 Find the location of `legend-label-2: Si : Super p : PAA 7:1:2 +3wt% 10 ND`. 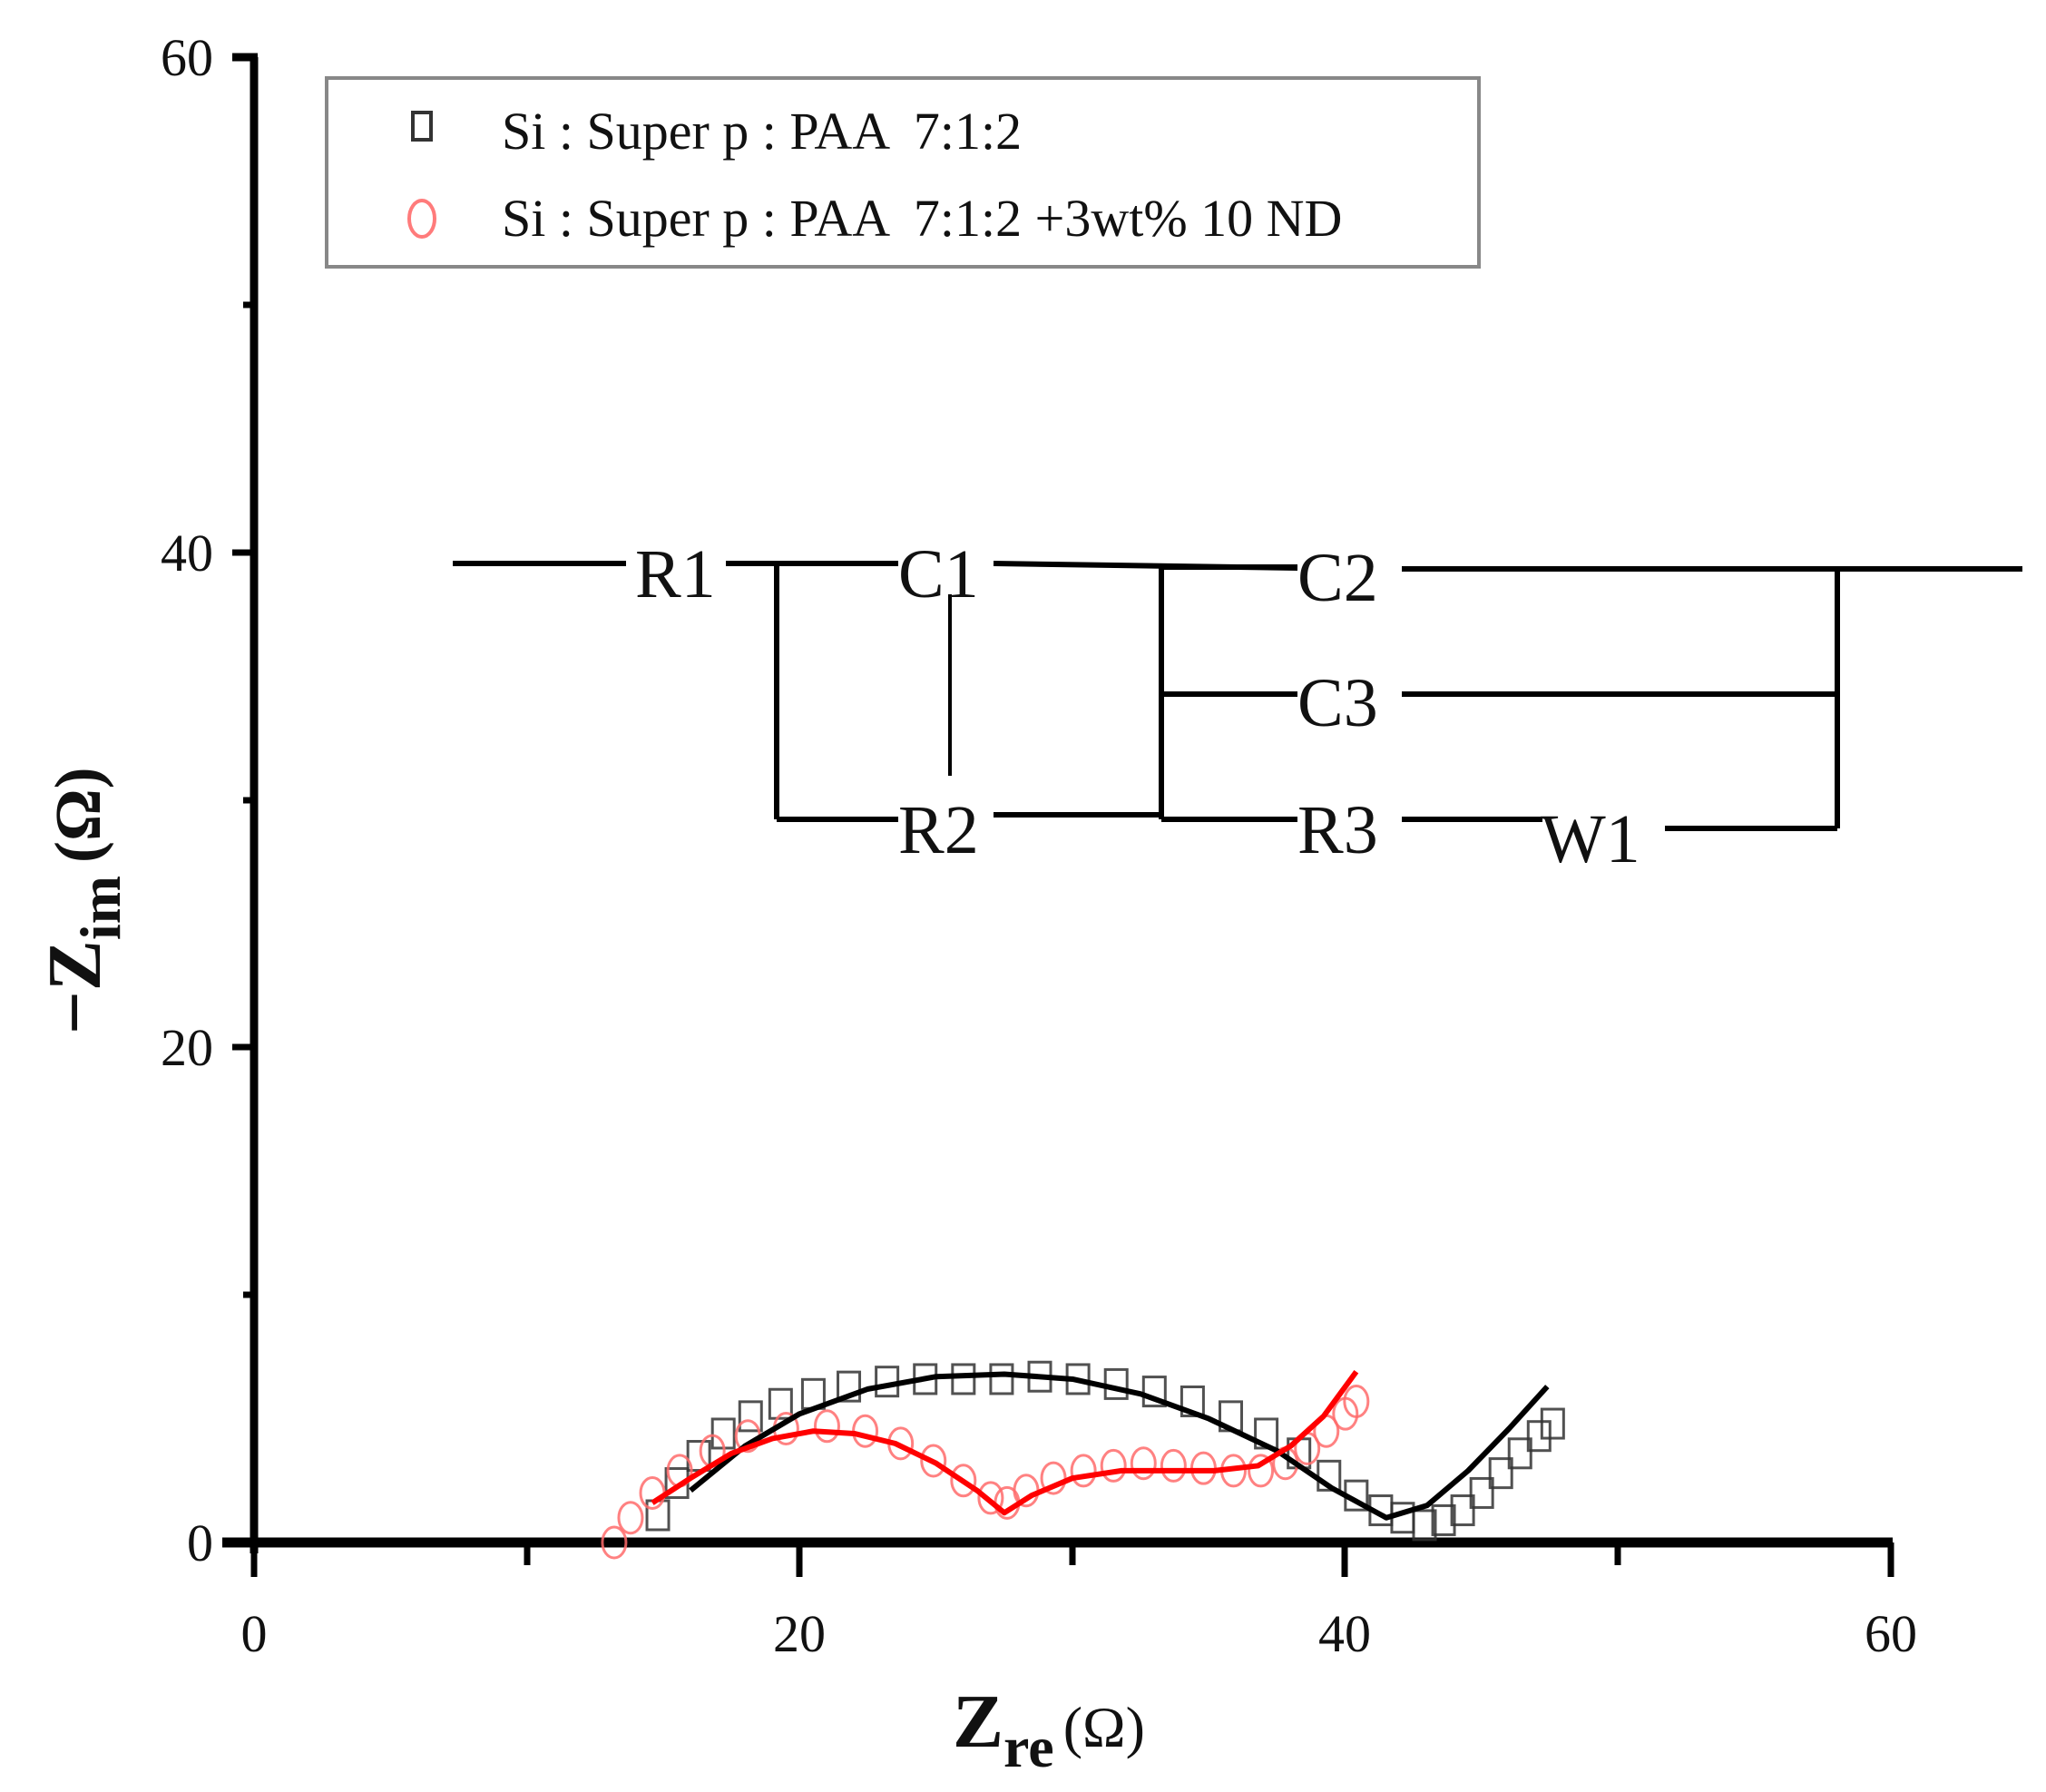

legend-label-2: Si : Super p : PAA 7:1:2 +3wt% 10 ND is located at coordinates (922, 218).